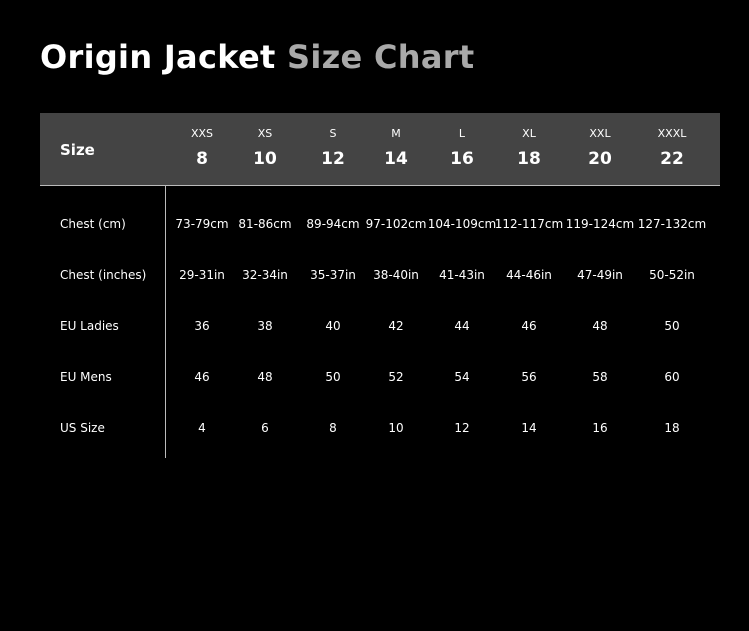 This screenshot has width=749, height=631. I want to click on header-size-letter: XXS, so click(202, 133).